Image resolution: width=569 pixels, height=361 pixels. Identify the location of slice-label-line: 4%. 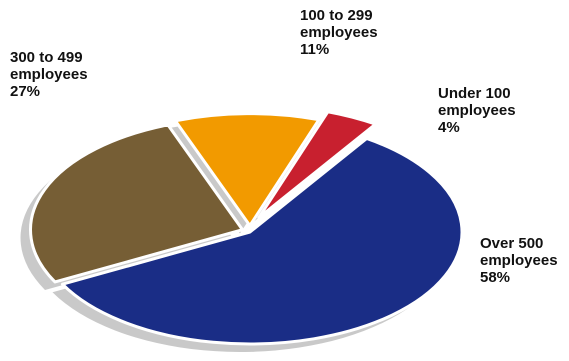
(449, 127).